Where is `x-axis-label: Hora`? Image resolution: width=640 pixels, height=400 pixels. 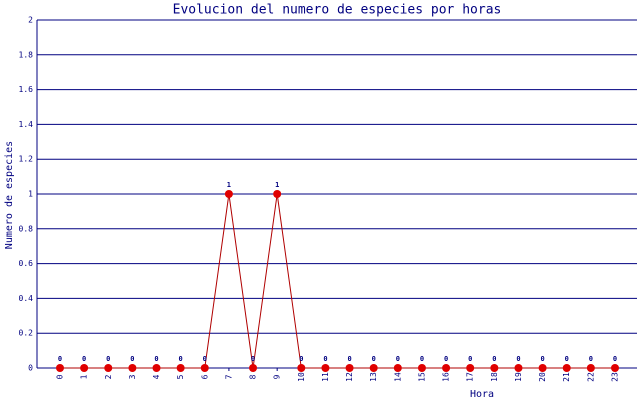 x-axis-label: Hora is located at coordinates (482, 394).